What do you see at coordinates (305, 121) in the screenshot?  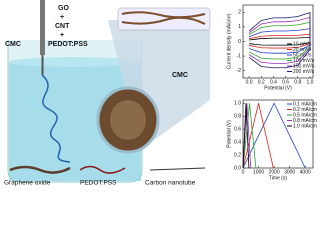 I see `legend-label: 0.8 mA/cm²` at bounding box center [305, 121].